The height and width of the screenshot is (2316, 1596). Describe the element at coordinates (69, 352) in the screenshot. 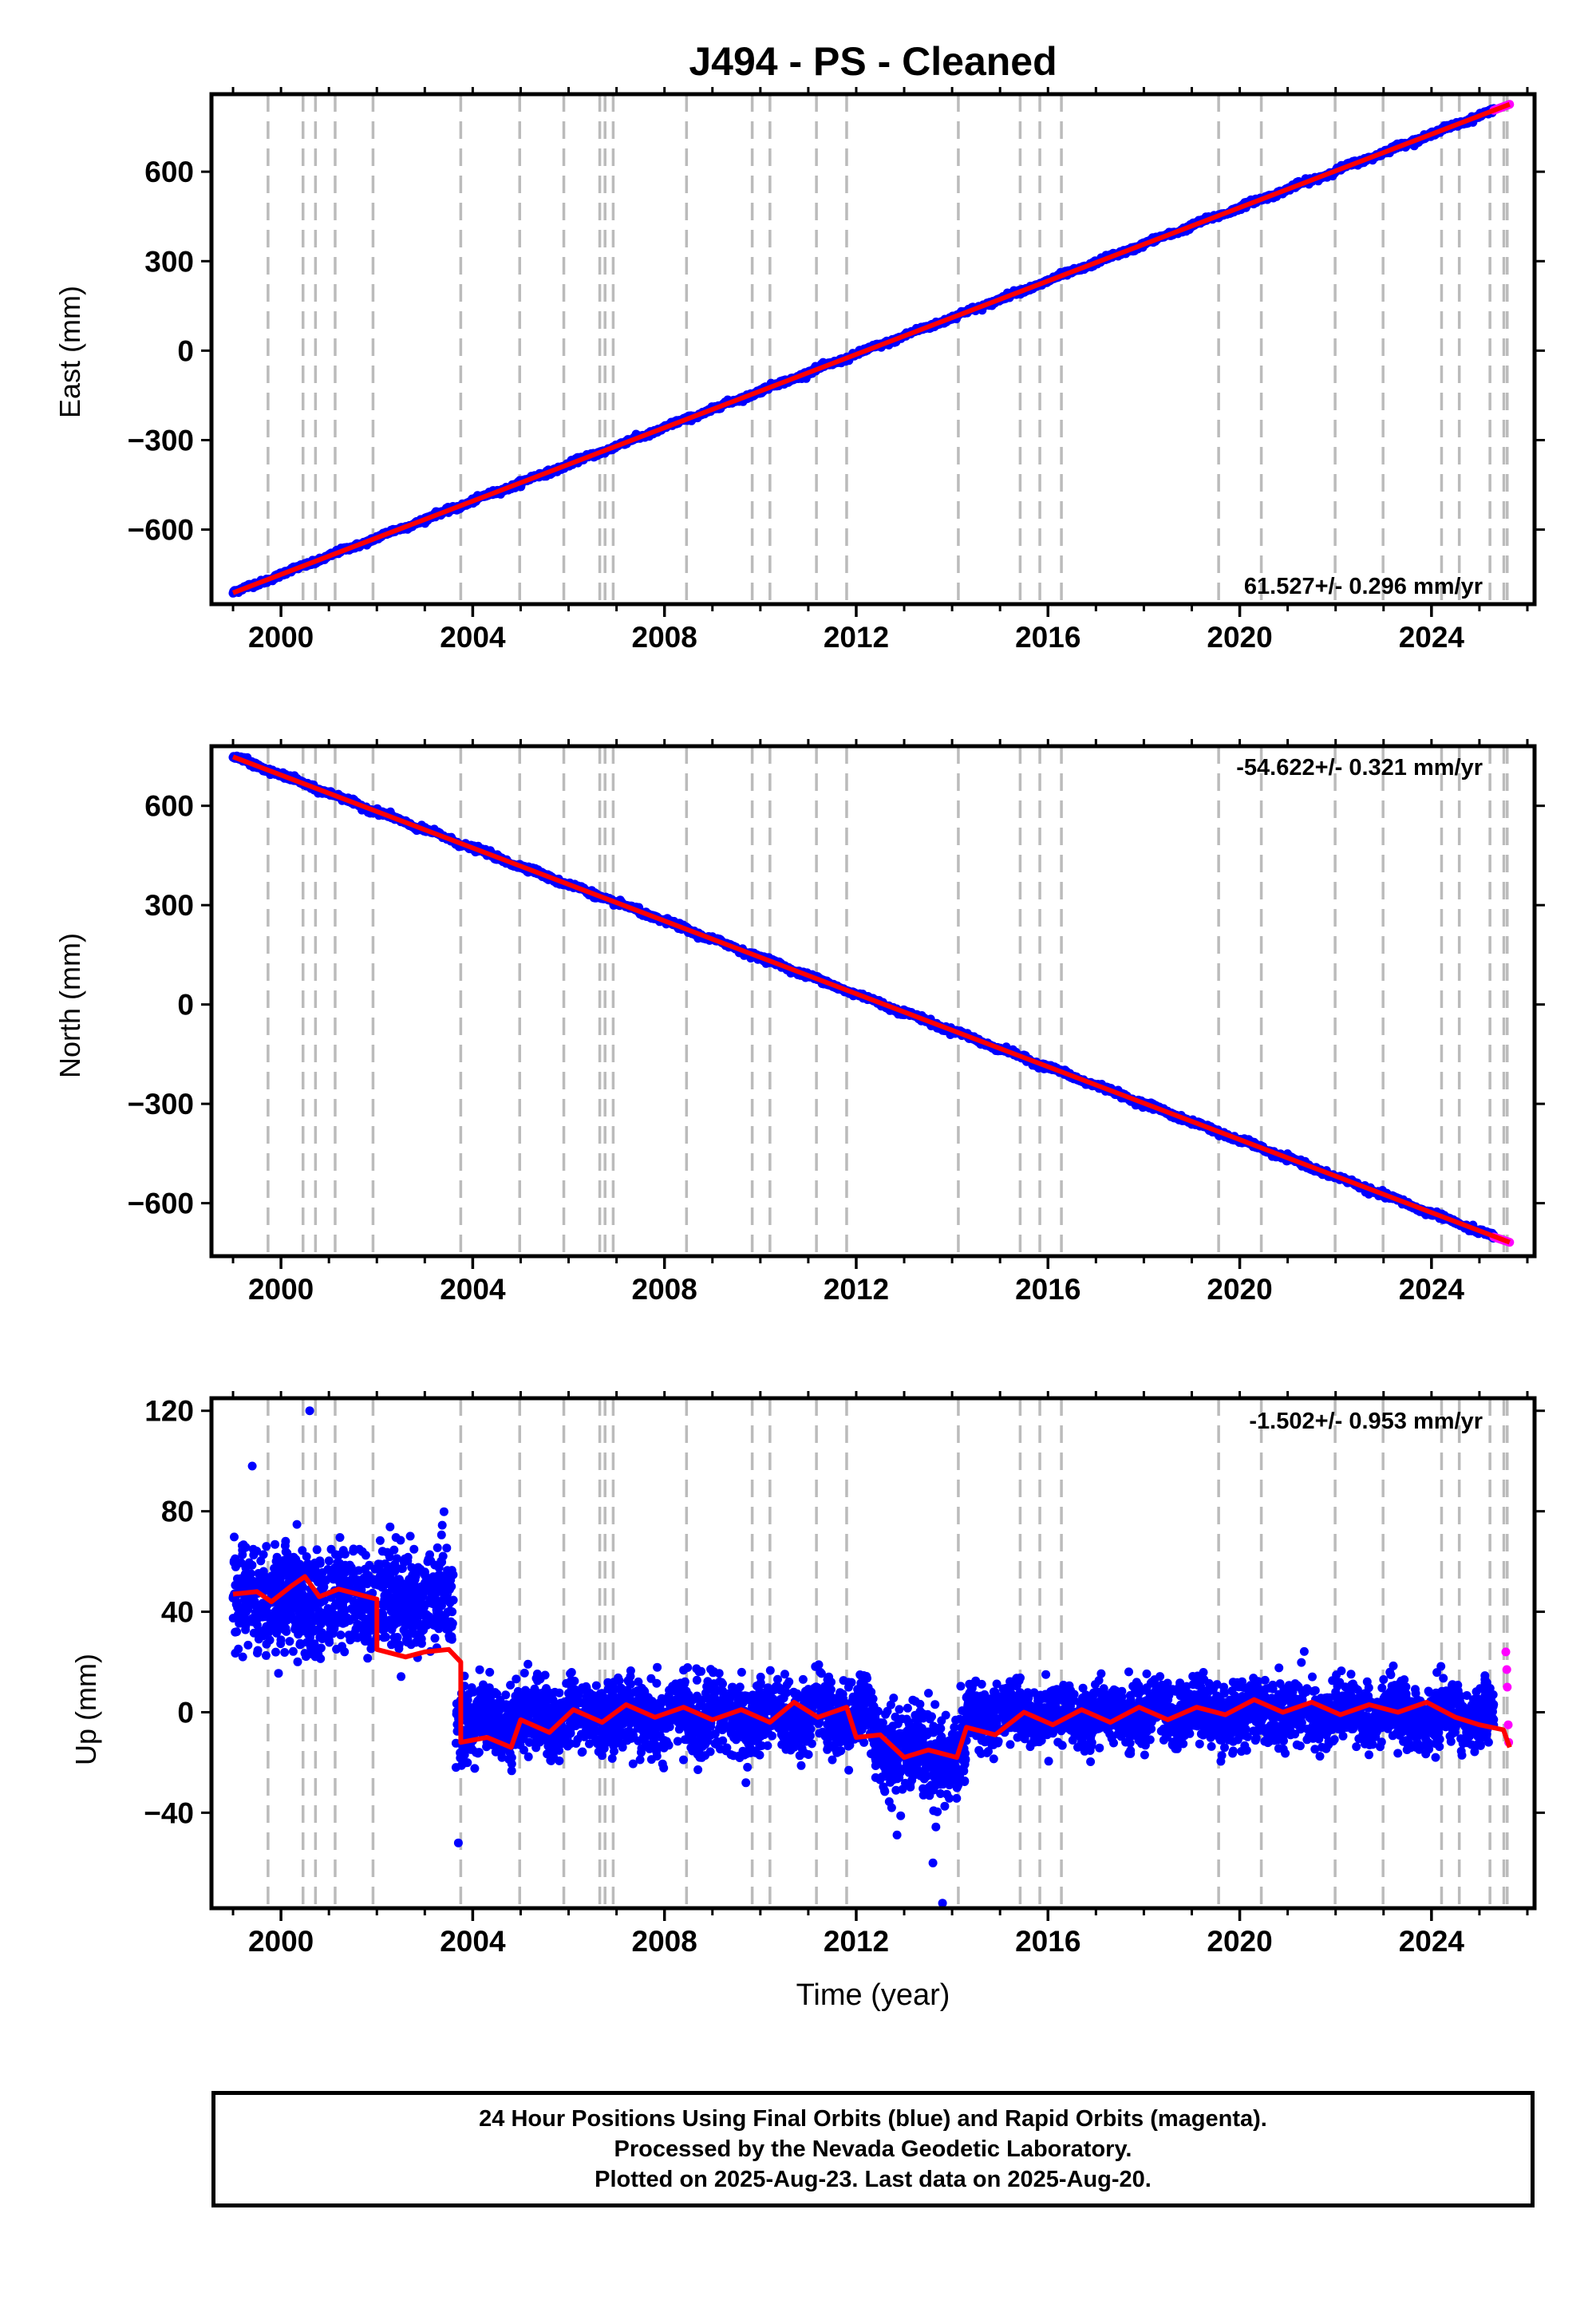

I see `y-axis-label-east: East (mm)` at that location.